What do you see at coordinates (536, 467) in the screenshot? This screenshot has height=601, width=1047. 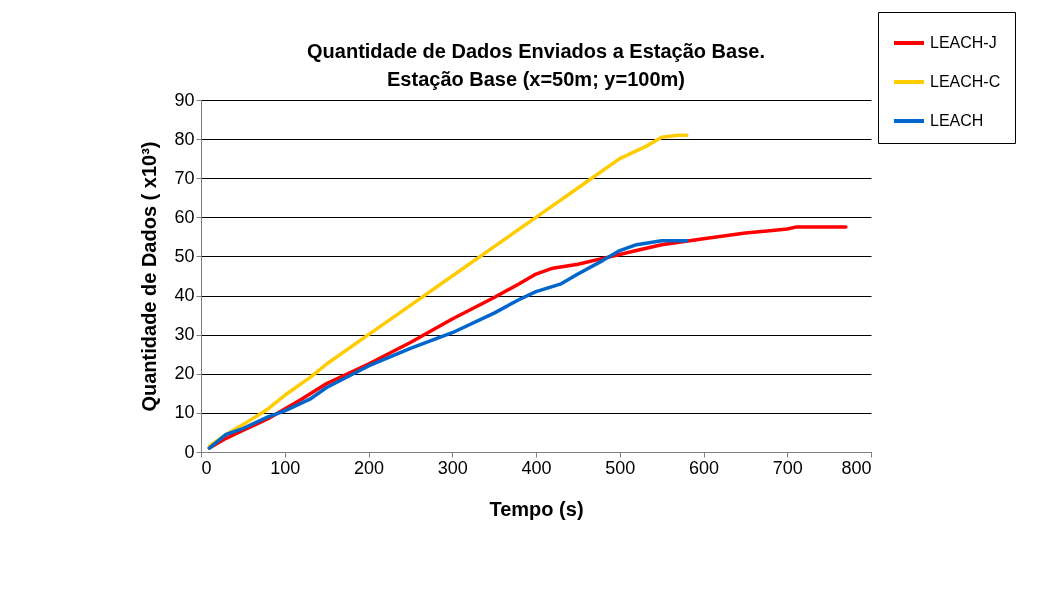 I see `x-tick-label: 400` at bounding box center [536, 467].